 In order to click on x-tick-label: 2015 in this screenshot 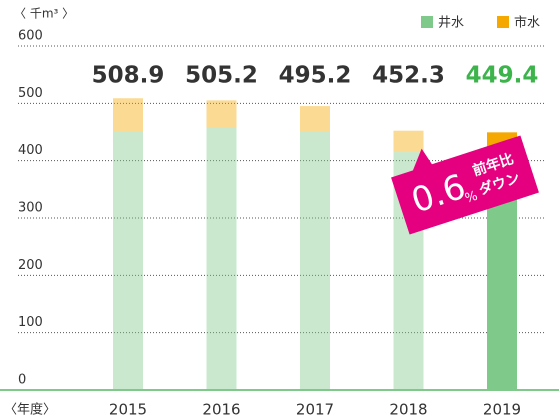, I will do `click(128, 410)`.